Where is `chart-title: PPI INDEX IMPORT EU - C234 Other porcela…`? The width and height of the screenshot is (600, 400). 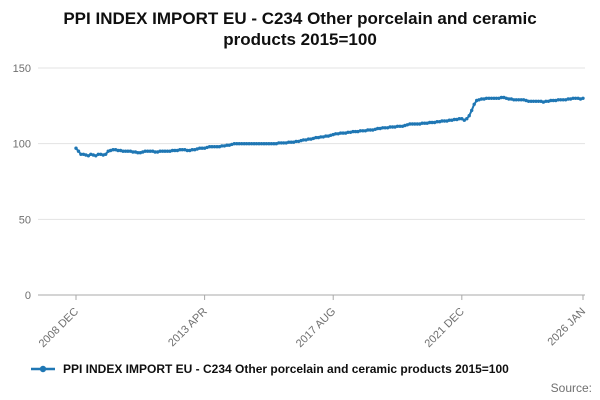
chart-title: PPI INDEX IMPORT EU - C234 Other porcela… is located at coordinates (300, 29).